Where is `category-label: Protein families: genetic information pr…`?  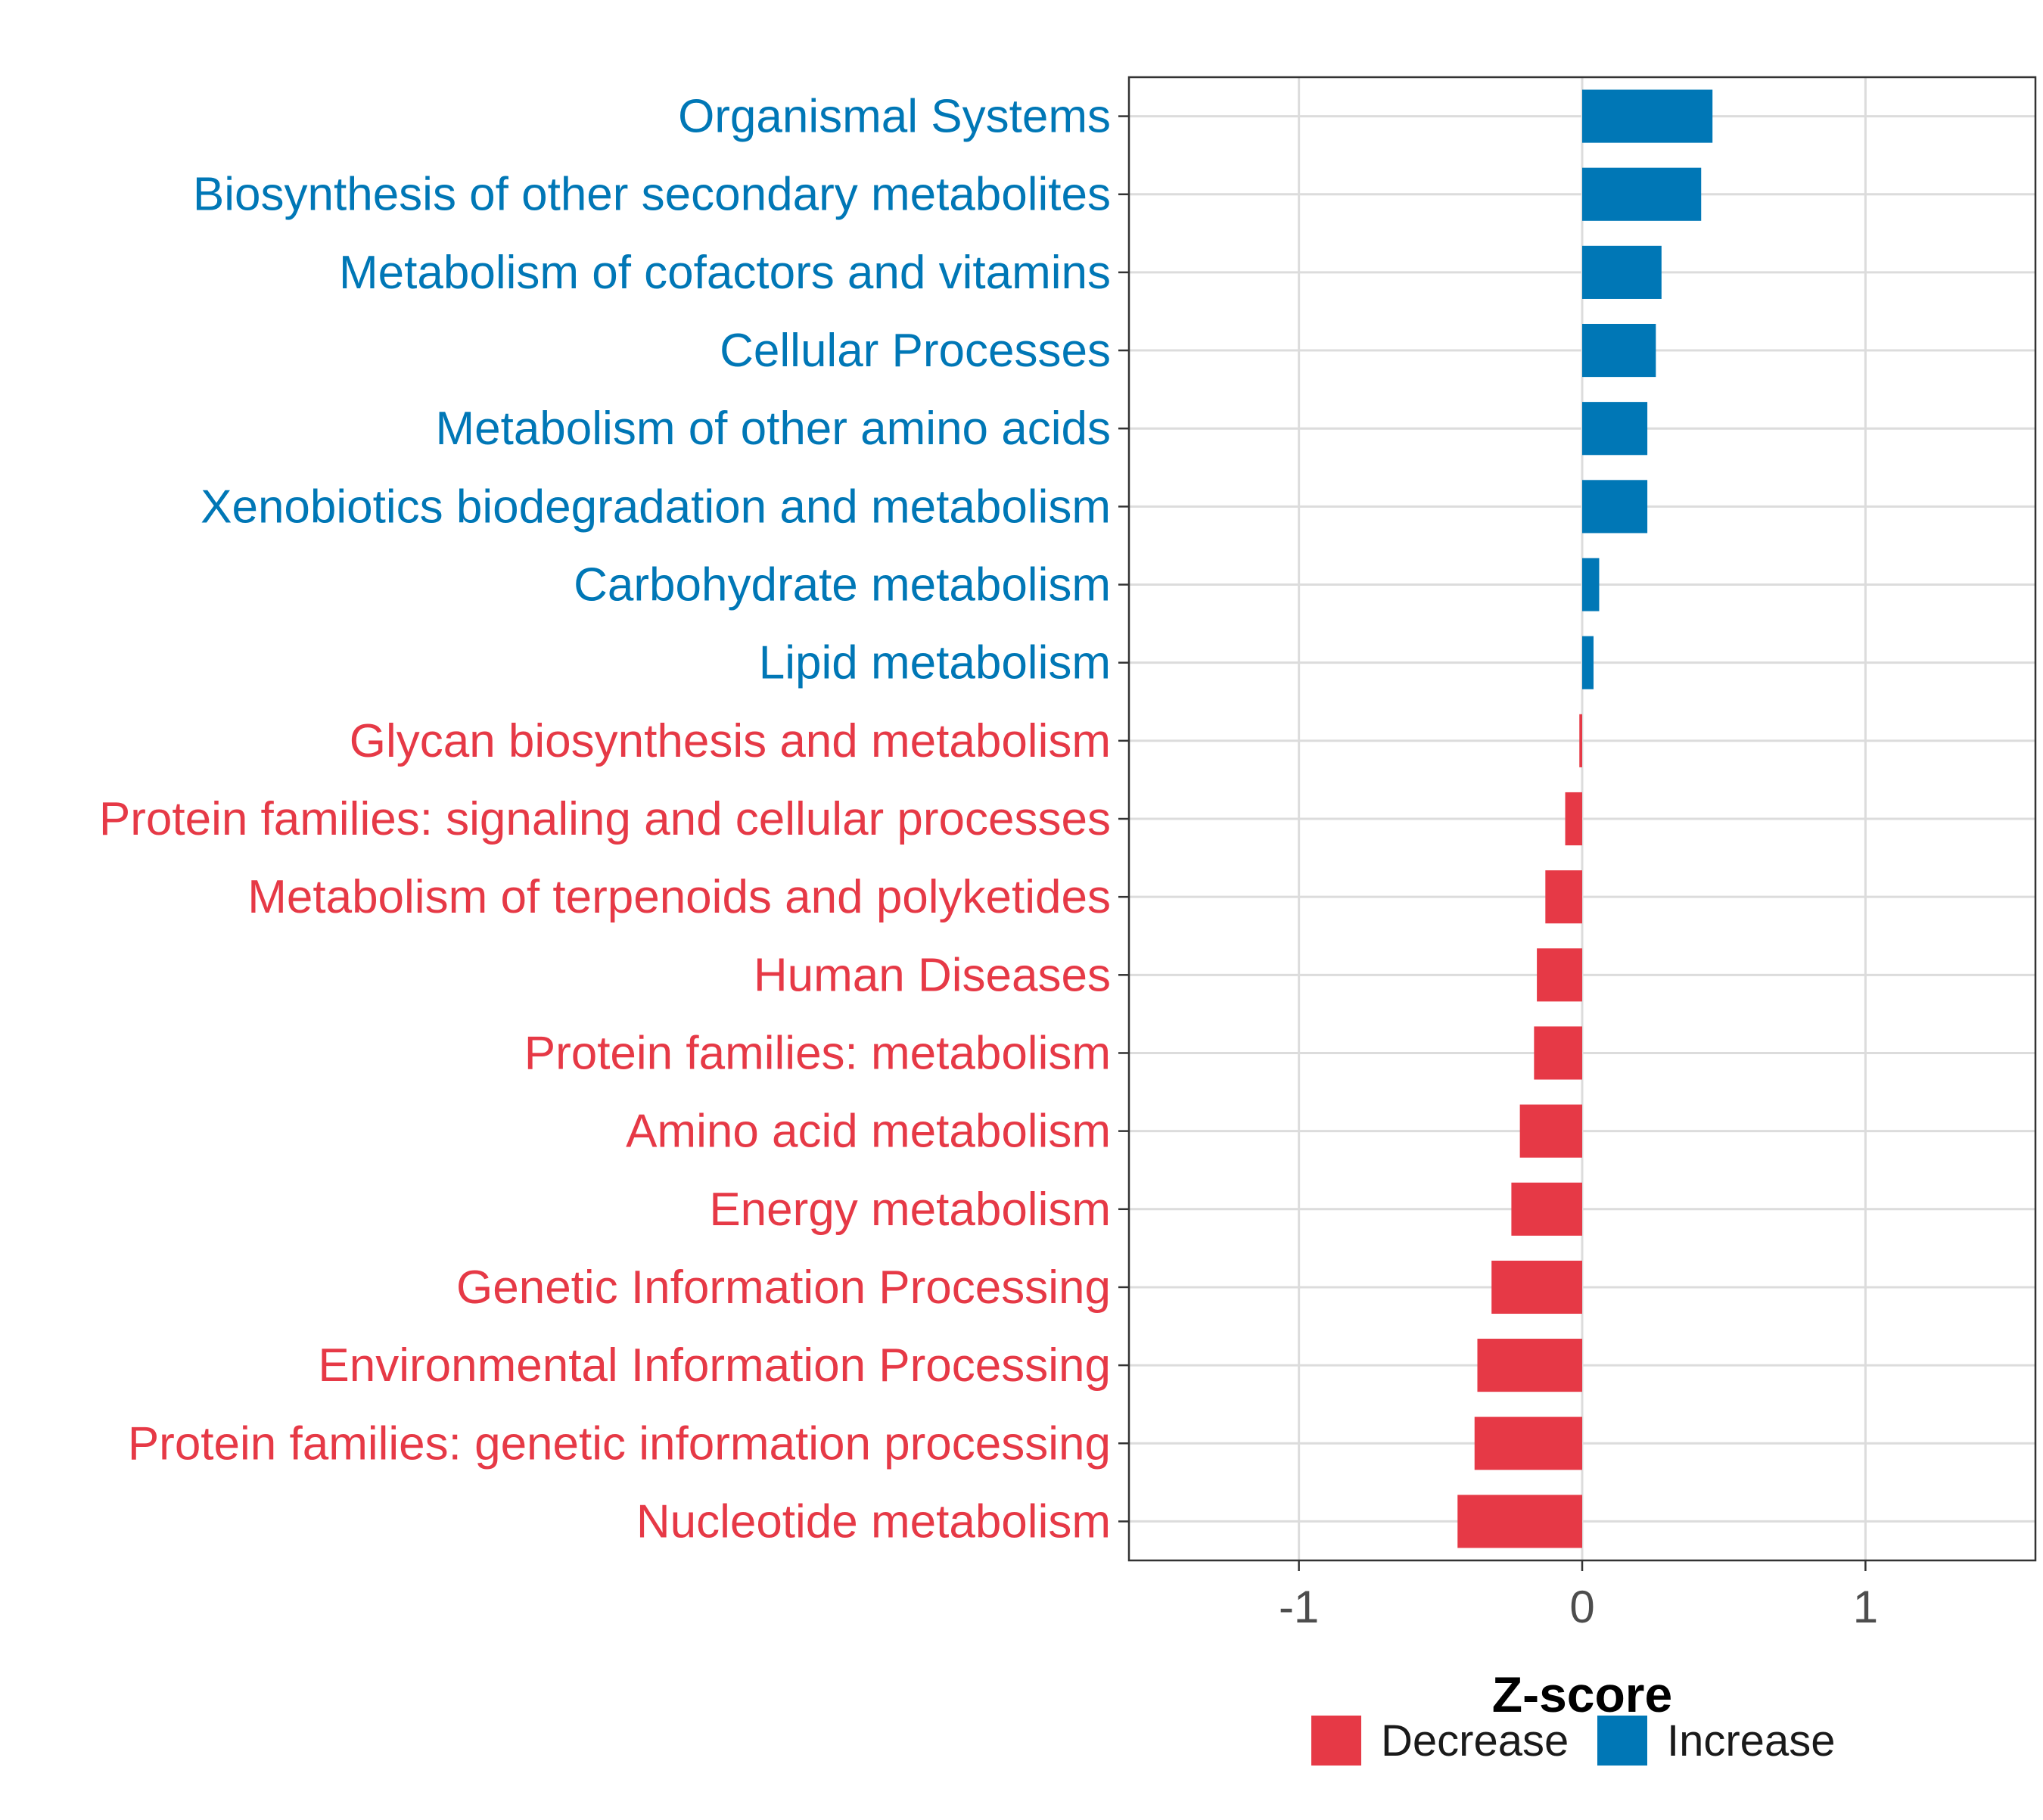
category-label: Protein families: genetic information pr… is located at coordinates (619, 1443).